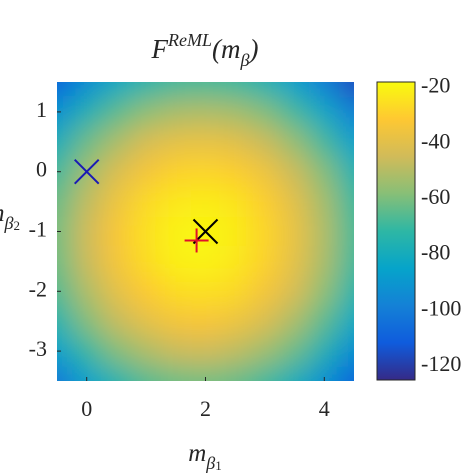  What do you see at coordinates (441, 307) in the screenshot?
I see `colorbar-tick-label: -100` at bounding box center [441, 307].